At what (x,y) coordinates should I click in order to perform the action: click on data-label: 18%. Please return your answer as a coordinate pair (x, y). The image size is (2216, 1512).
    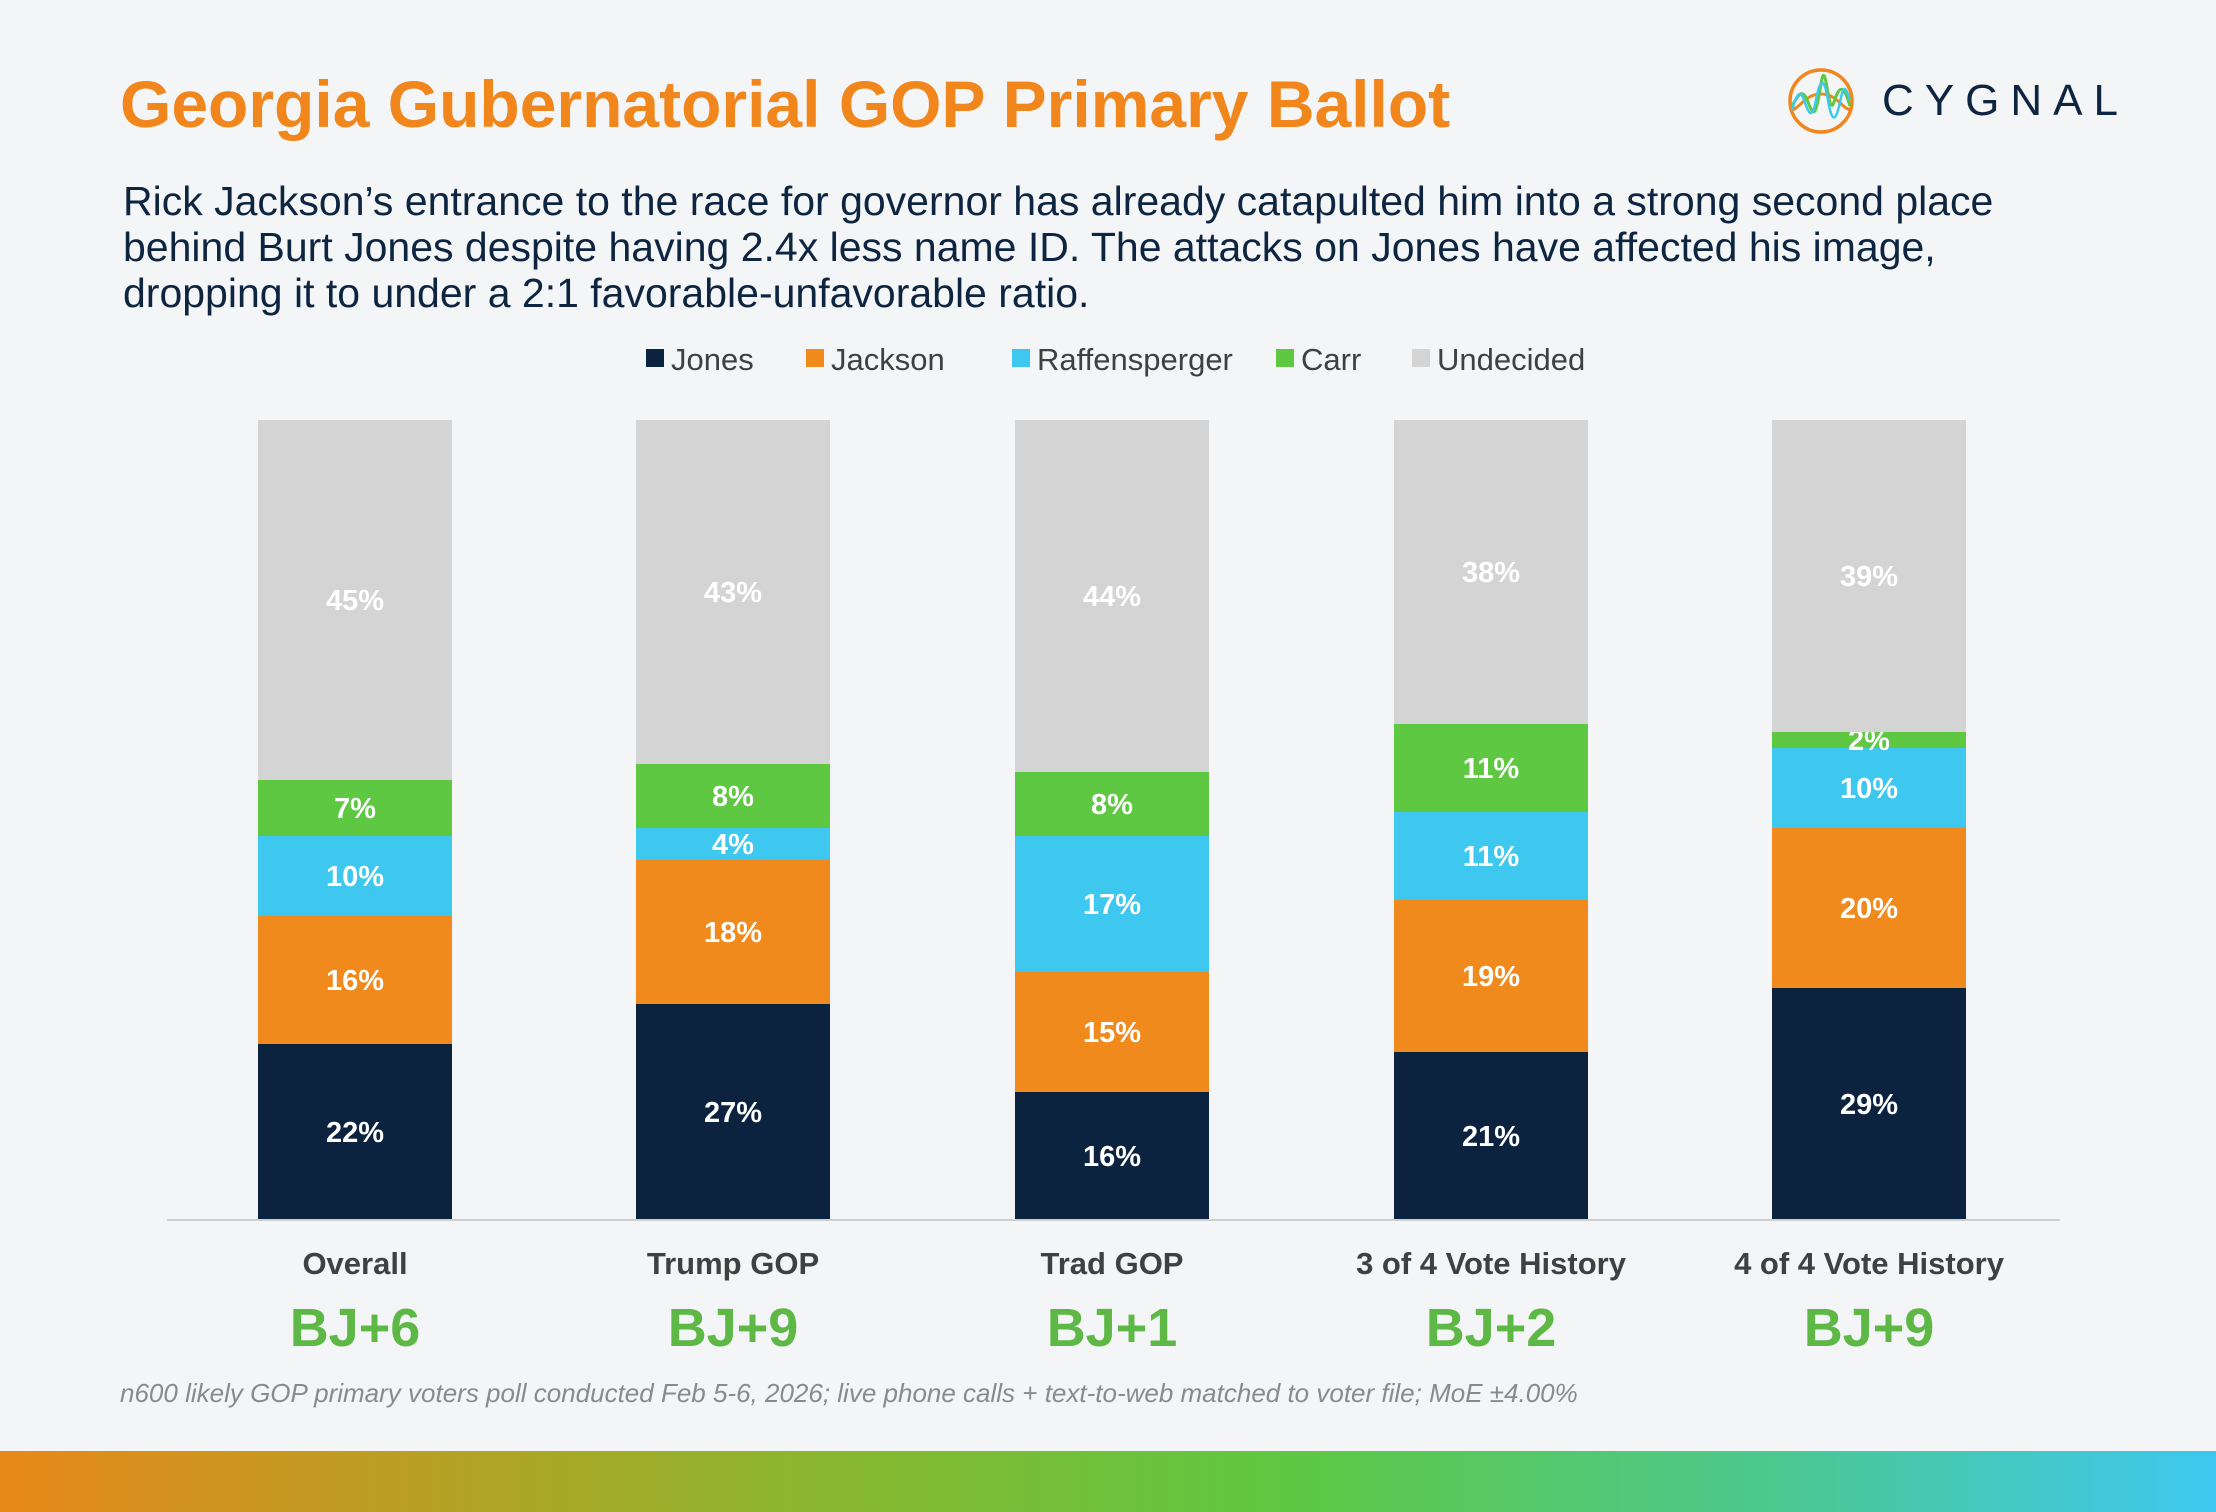
    Looking at the image, I should click on (733, 933).